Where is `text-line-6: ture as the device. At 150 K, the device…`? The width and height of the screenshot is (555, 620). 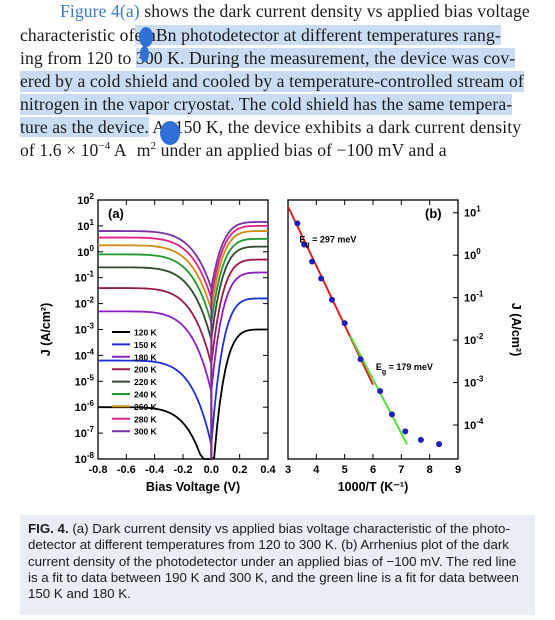 text-line-6: ture as the device. At 150 K, the device… is located at coordinates (271, 127).